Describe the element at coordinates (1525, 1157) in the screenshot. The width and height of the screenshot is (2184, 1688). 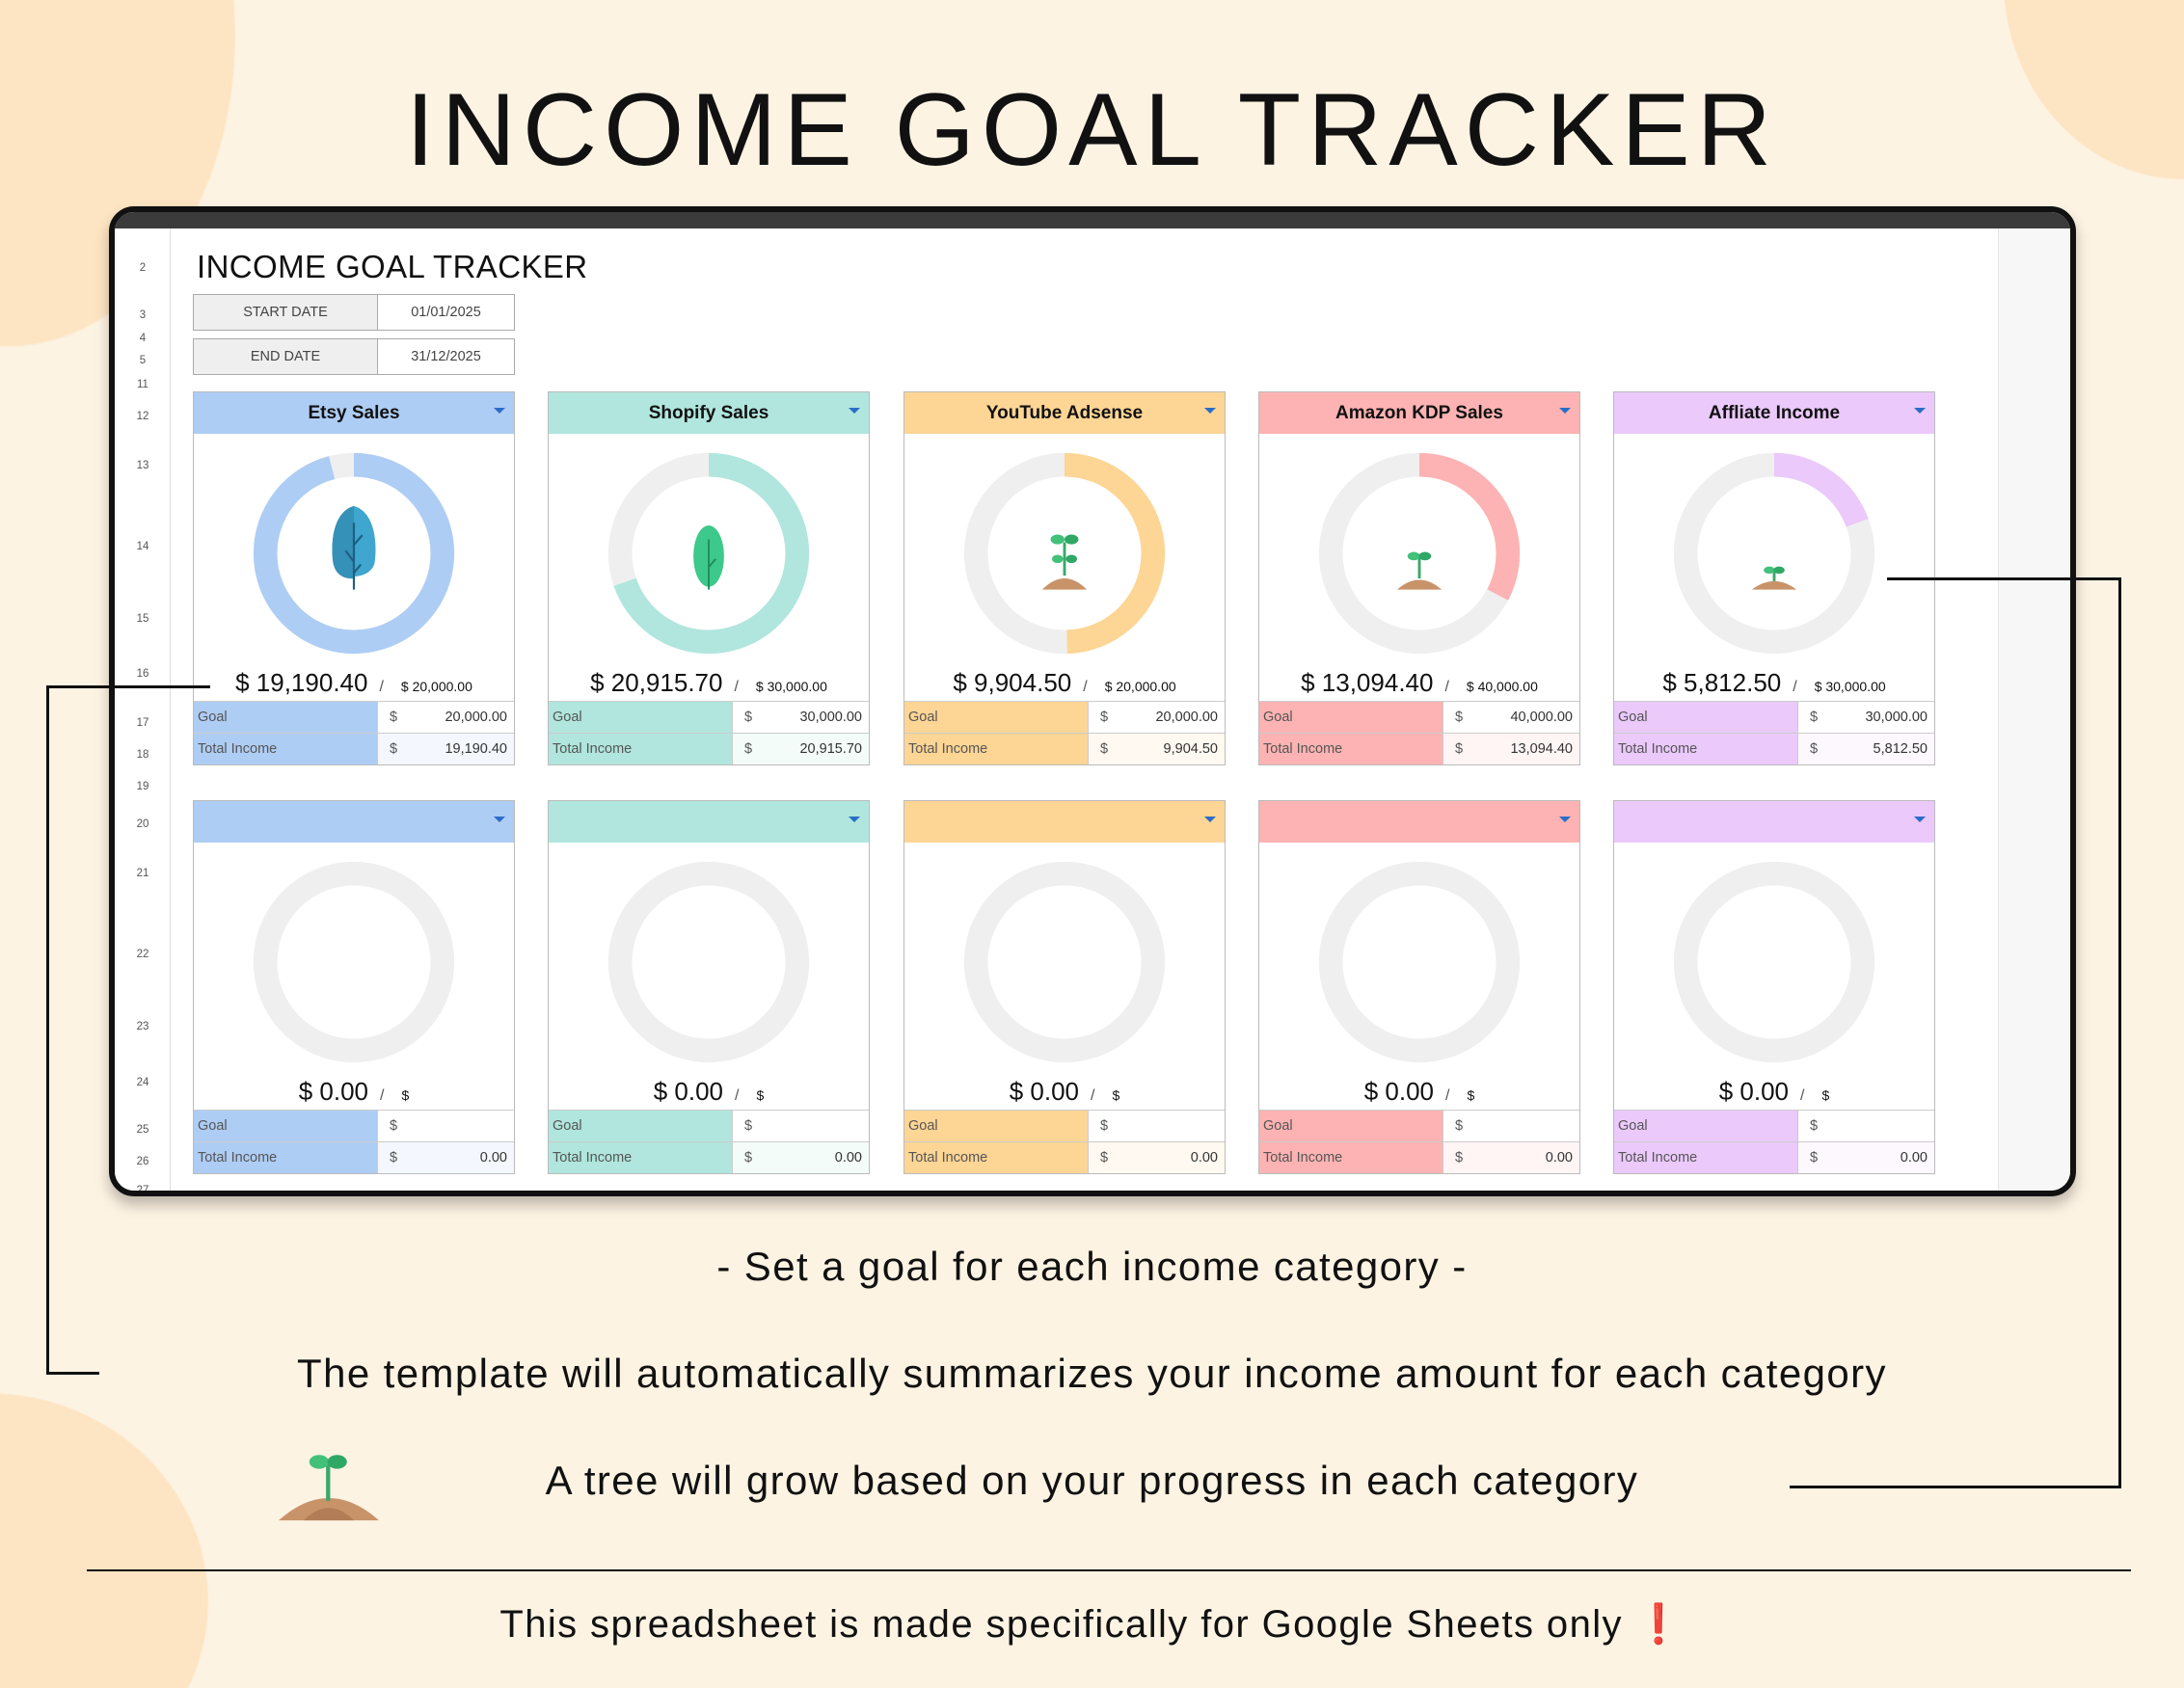
I see `total-income-value: 0.00` at that location.